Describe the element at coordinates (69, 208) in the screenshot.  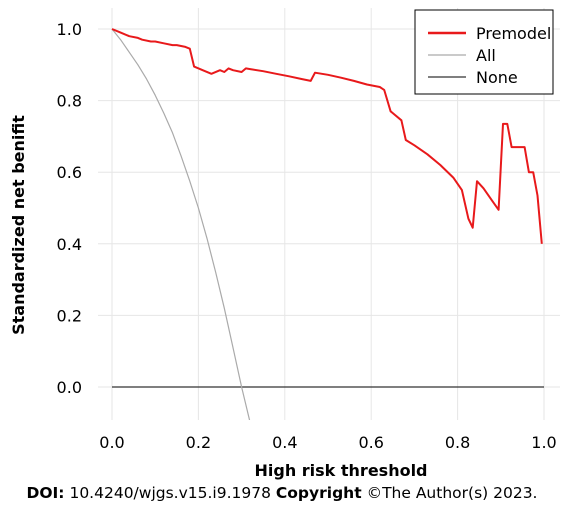
I see `y-tick-labels: 0.0 0.2 0.4 0.6 0.8 1.0` at that location.